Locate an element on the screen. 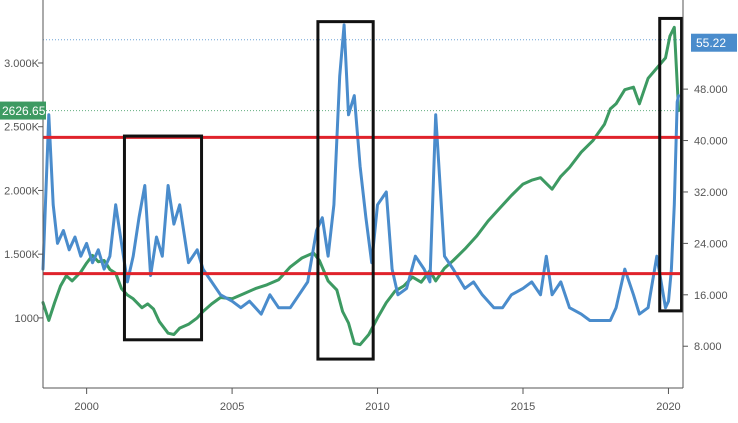 This screenshot has width=738, height=423. last-value-label-left: 2626.65 is located at coordinates (24, 111).